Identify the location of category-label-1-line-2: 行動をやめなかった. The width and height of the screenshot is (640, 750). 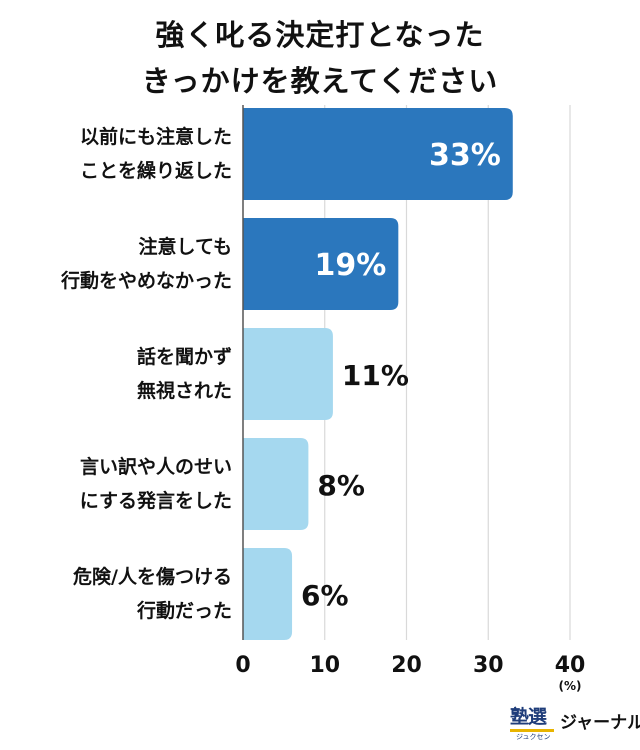
(146, 280).